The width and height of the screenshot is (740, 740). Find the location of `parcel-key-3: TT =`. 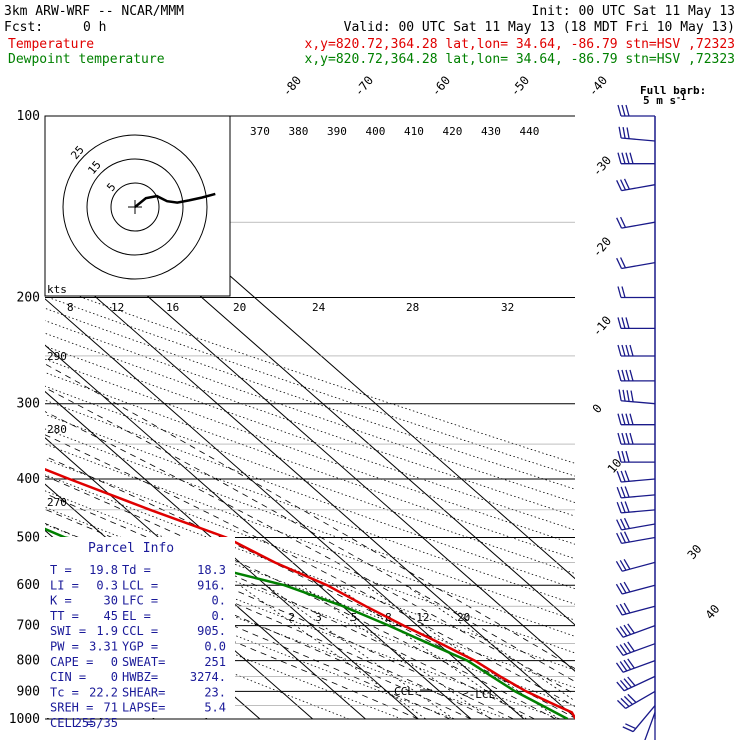

parcel-key-3: TT = is located at coordinates (64, 616).